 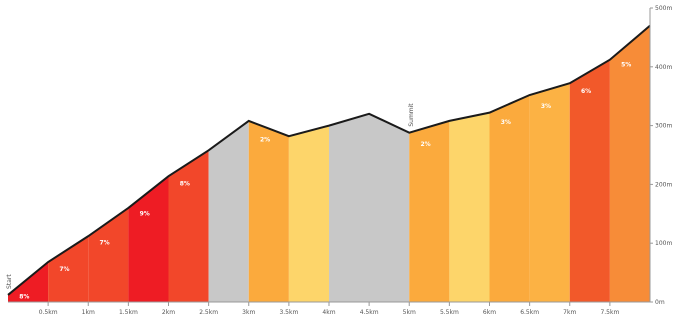 I want to click on x-tick-label: 3.5km, so click(x=288, y=312).